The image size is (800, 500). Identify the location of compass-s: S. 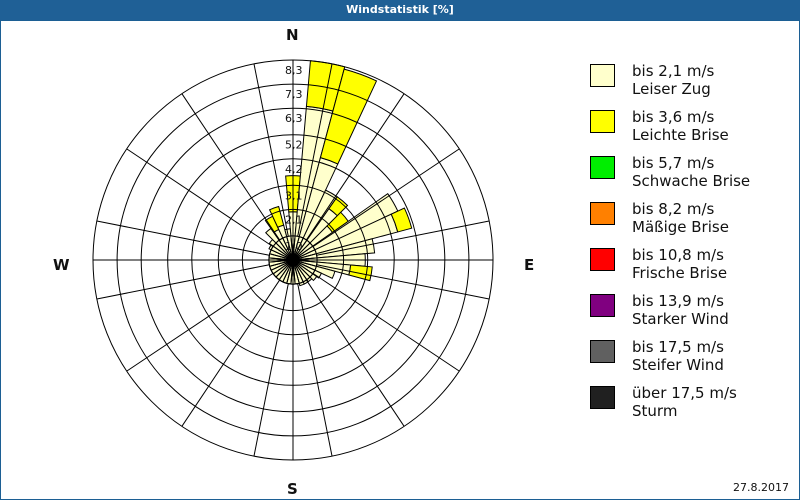
(292, 489).